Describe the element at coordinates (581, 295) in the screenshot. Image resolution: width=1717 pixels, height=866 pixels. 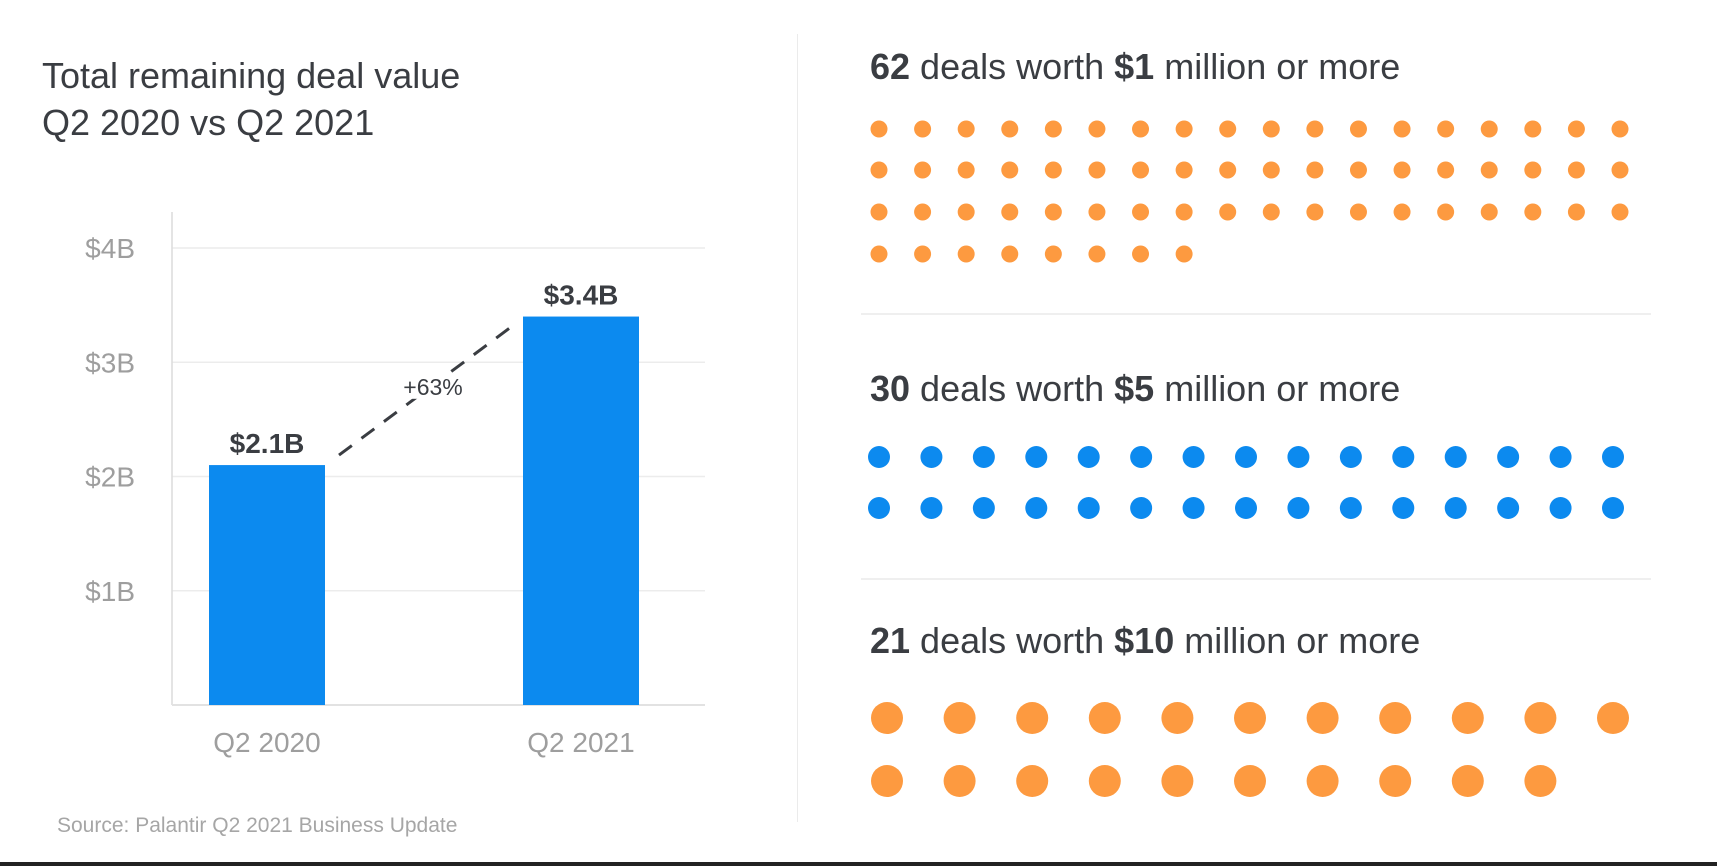
I see `bar-value-label: $3.4B` at that location.